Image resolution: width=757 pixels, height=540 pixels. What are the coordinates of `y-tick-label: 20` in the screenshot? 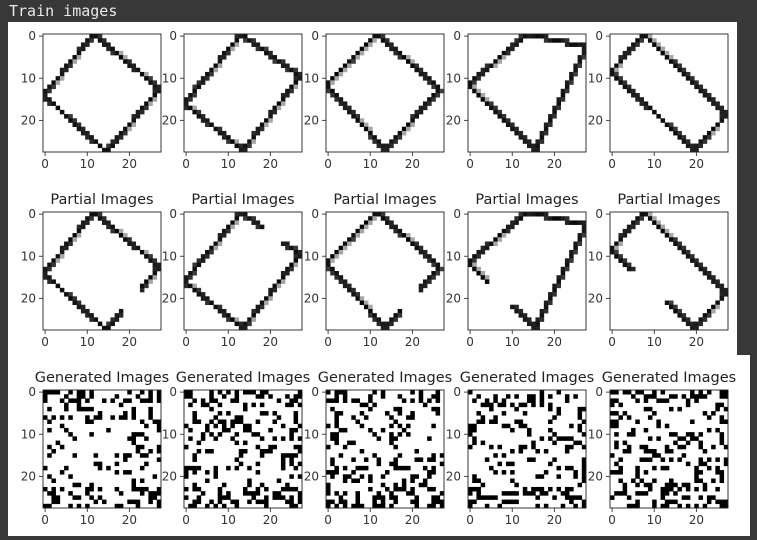 It's located at (28, 298).